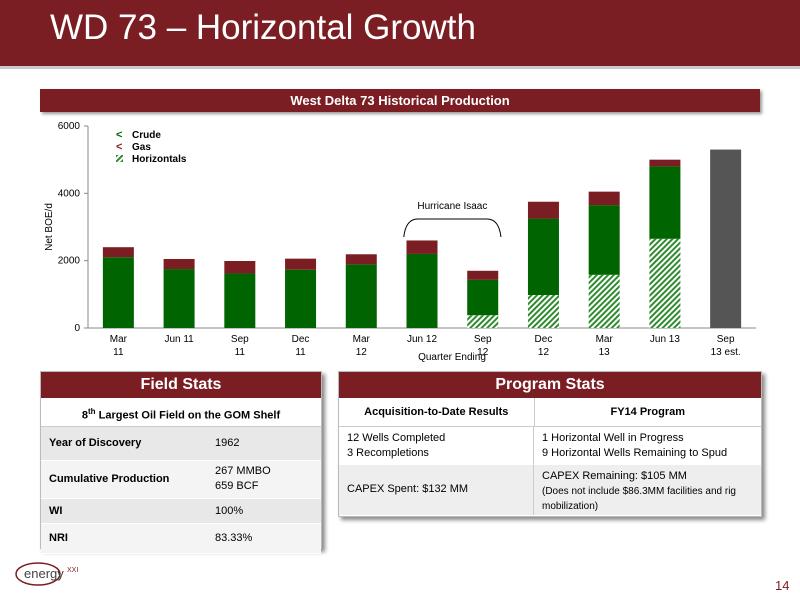 The width and height of the screenshot is (800, 600). I want to click on table-cell: CAPEX Spent: $132 MM, so click(436, 490).